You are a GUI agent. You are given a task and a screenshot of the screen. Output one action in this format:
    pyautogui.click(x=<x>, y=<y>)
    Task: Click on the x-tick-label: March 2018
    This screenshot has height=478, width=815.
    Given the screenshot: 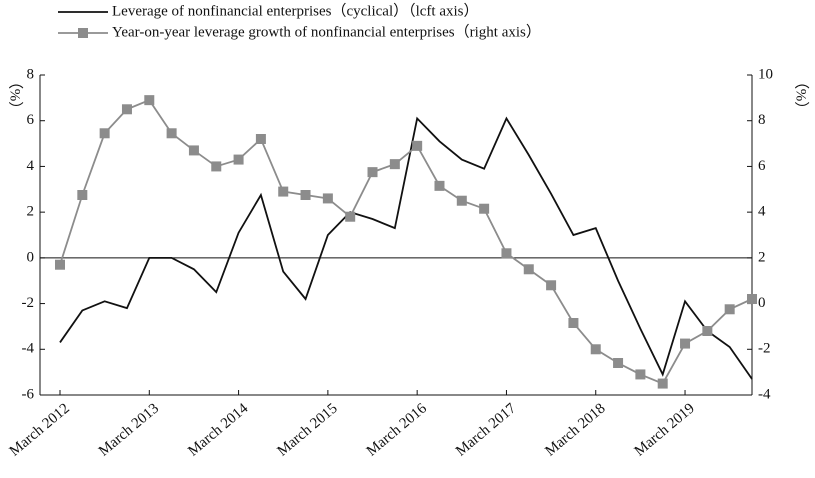 What is the action you would take?
    pyautogui.click(x=575, y=429)
    